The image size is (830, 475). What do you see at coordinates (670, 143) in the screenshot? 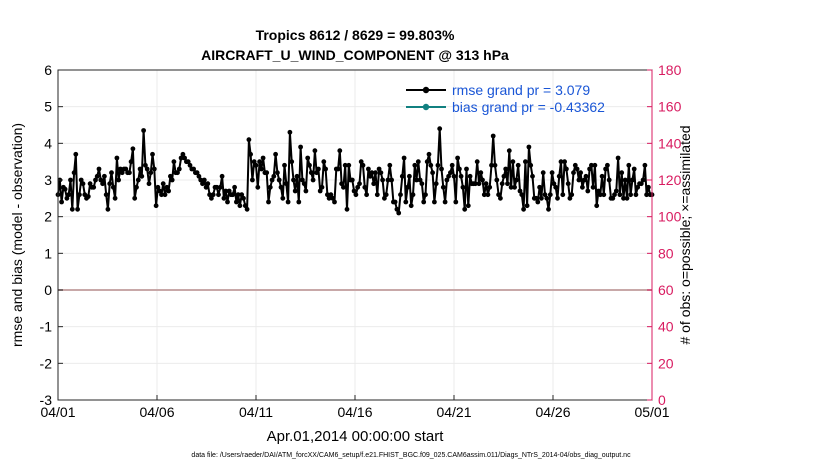
I see `y-right-tick-label: 140` at bounding box center [670, 143].